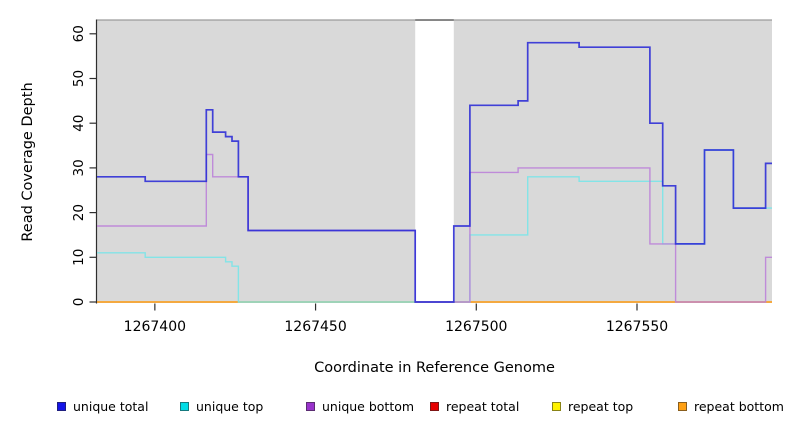  Describe the element at coordinates (79, 78) in the screenshot. I see `y-tick-label: 50` at that location.